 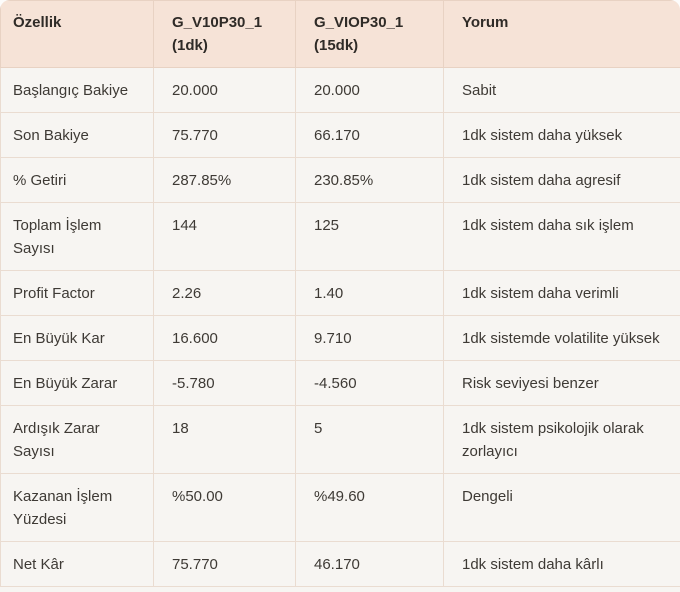 I want to click on cell-comment: Sabit, so click(x=561, y=90).